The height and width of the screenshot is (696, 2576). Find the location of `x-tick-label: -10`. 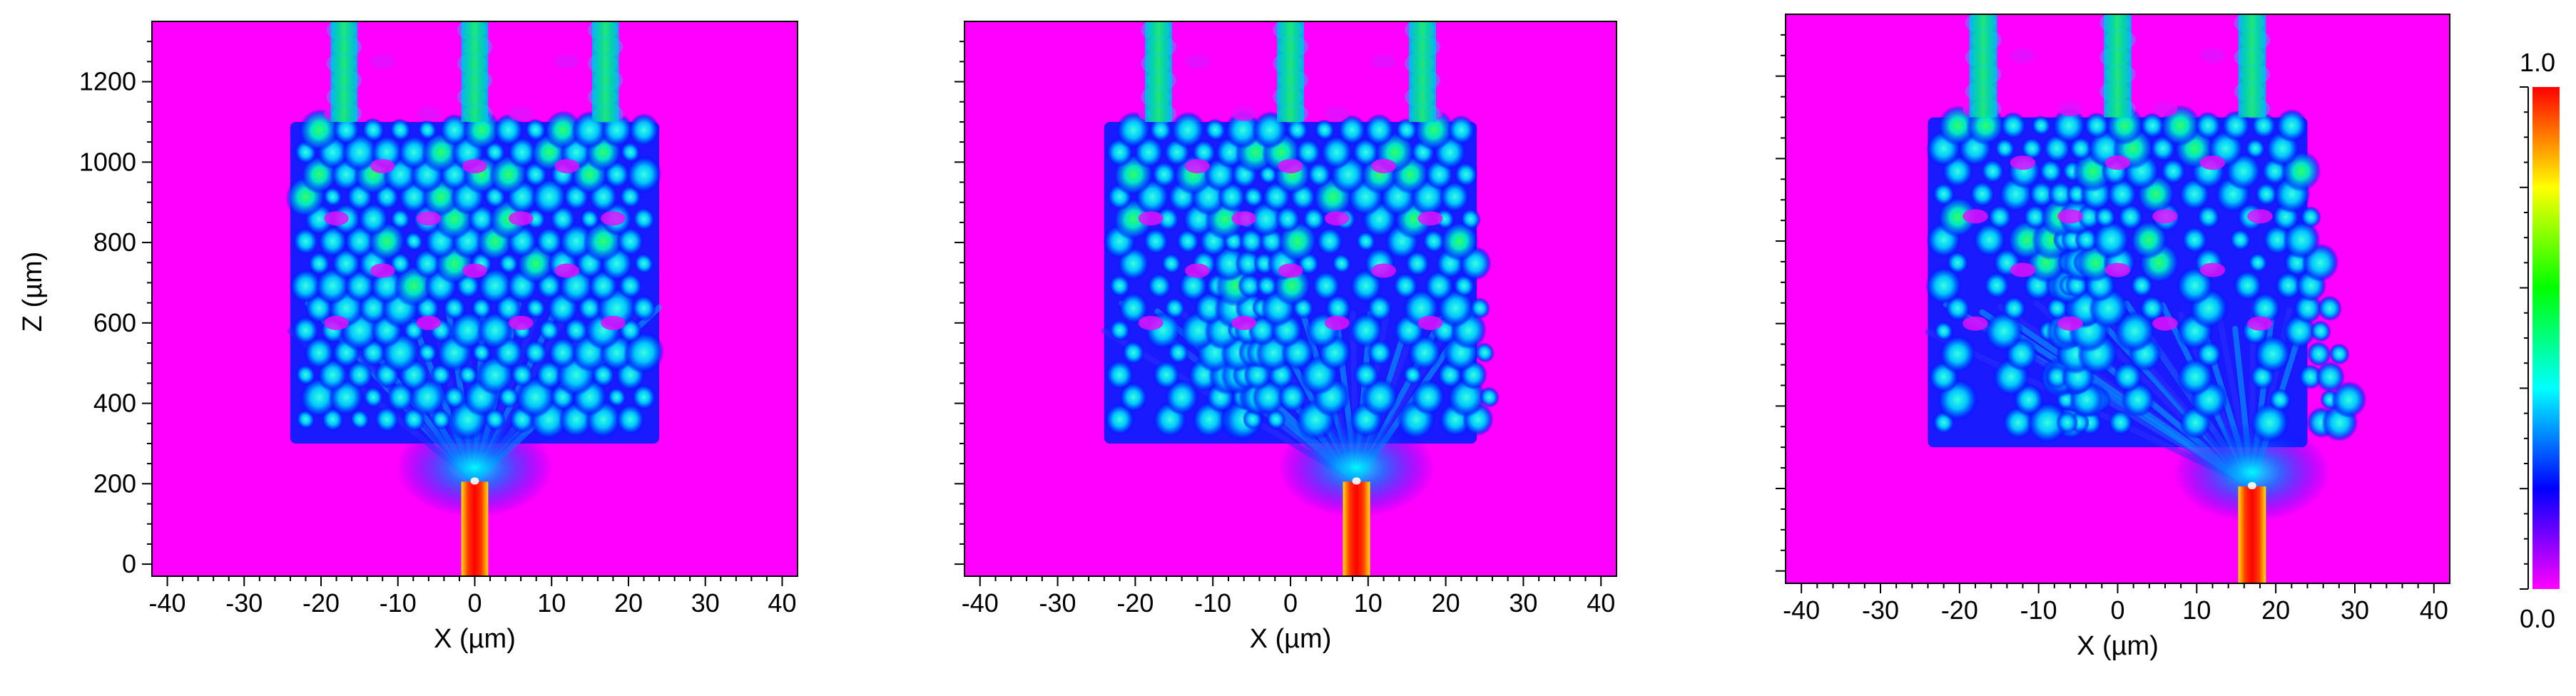

x-tick-label: -10 is located at coordinates (398, 603).